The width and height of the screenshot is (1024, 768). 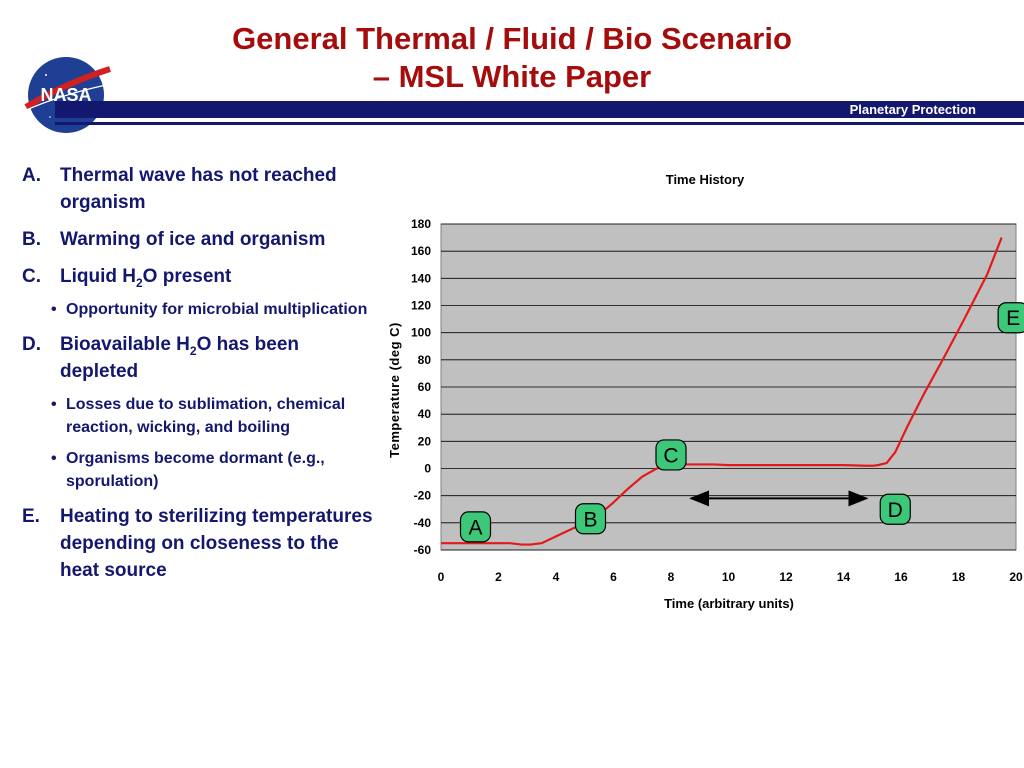 I want to click on callout-c: C, so click(x=671, y=455).